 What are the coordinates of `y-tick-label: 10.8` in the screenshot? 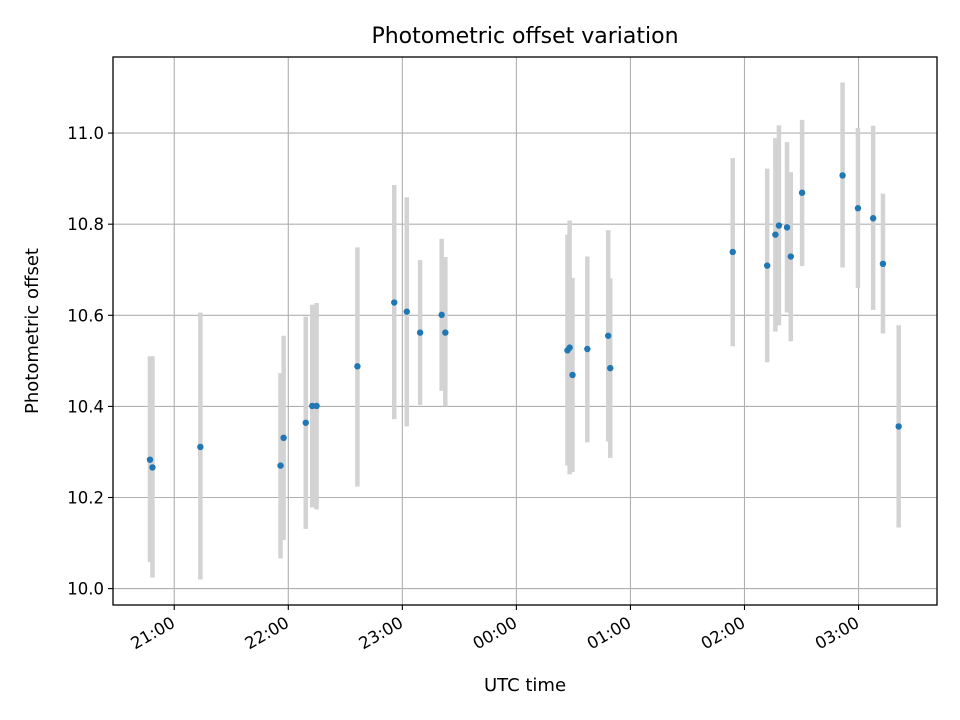 It's located at (85, 224).